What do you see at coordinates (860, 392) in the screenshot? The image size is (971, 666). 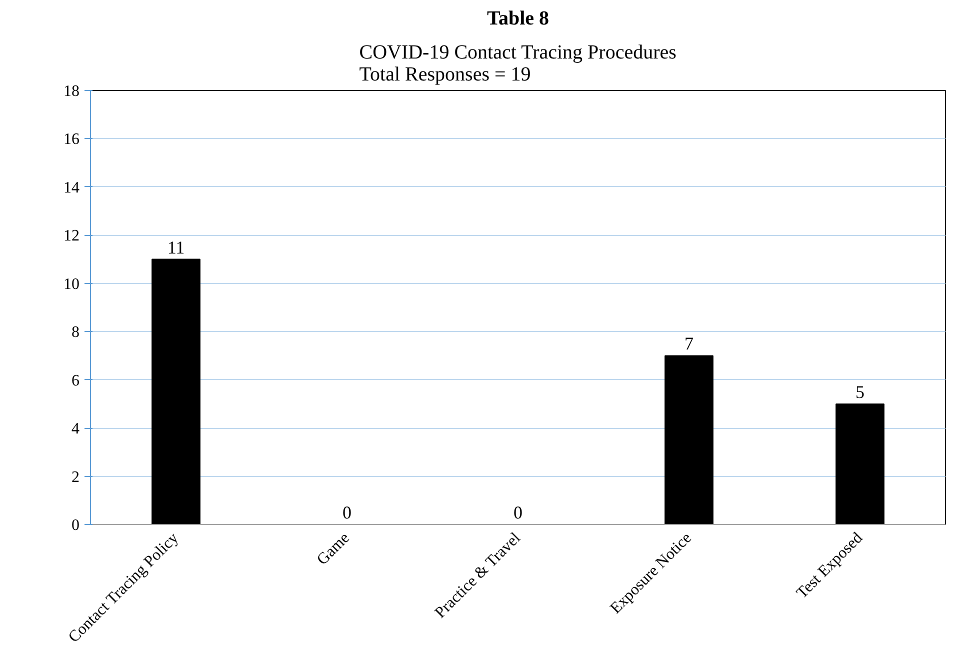 I see `data-label: 5` at bounding box center [860, 392].